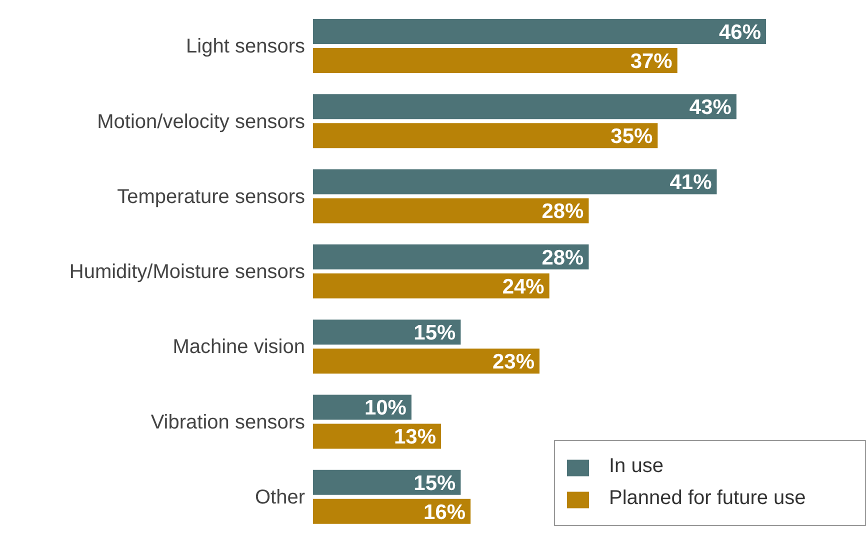 Image resolution: width=866 pixels, height=534 pixels. Describe the element at coordinates (201, 121) in the screenshot. I see `y-tick-label: Motion/velocity sensors` at that location.